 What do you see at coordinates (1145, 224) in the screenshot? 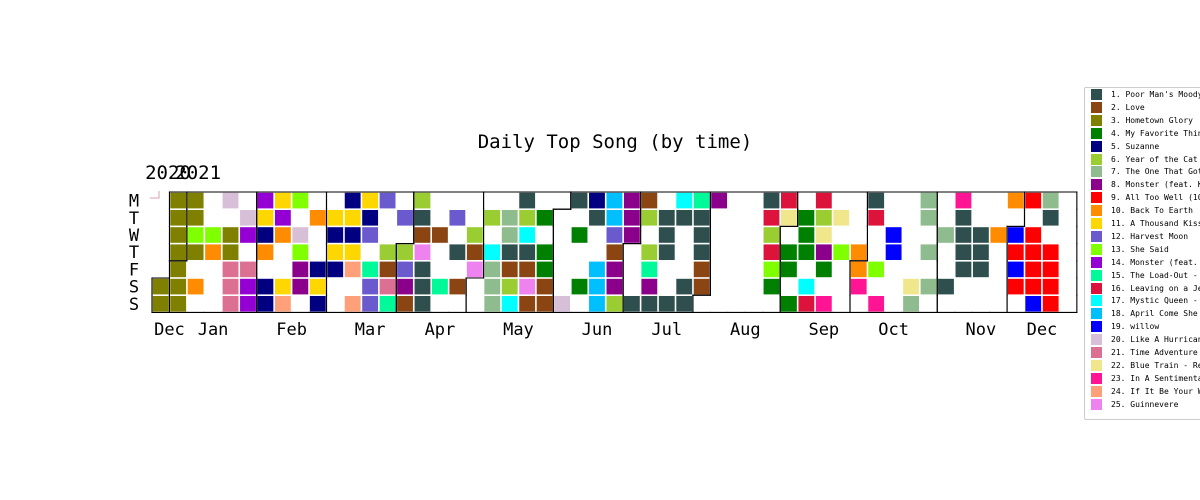
I see `legend-item: 11. A Thousand Kisses Deep` at bounding box center [1145, 224].